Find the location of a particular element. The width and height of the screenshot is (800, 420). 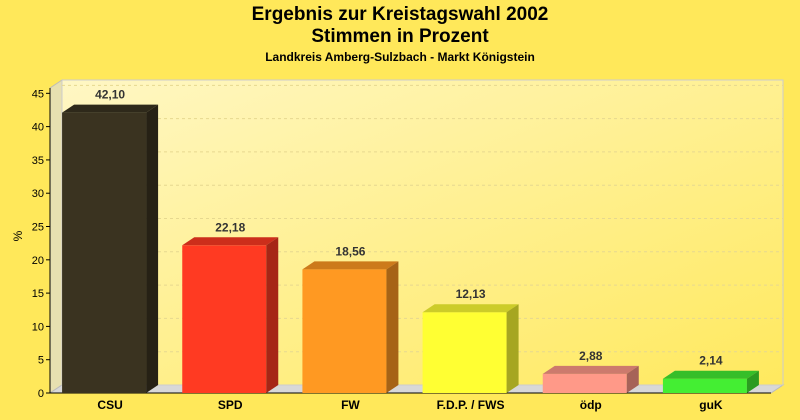

y-tick-label: 15 is located at coordinates (38, 294).